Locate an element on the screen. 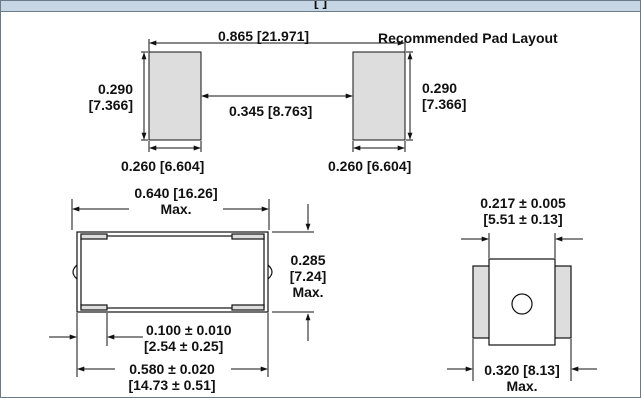  left-pad is located at coordinates (175, 96).